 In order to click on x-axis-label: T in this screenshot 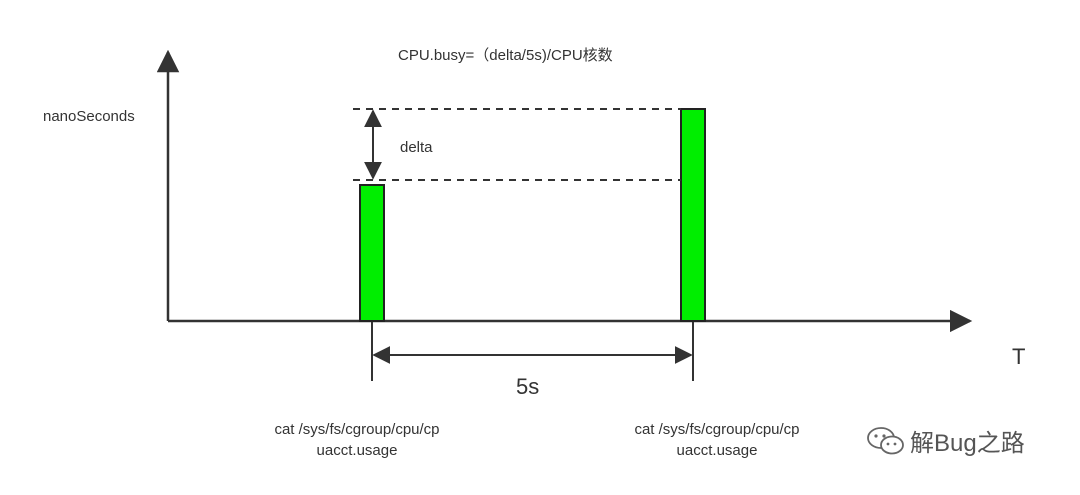, I will do `click(1019, 356)`.